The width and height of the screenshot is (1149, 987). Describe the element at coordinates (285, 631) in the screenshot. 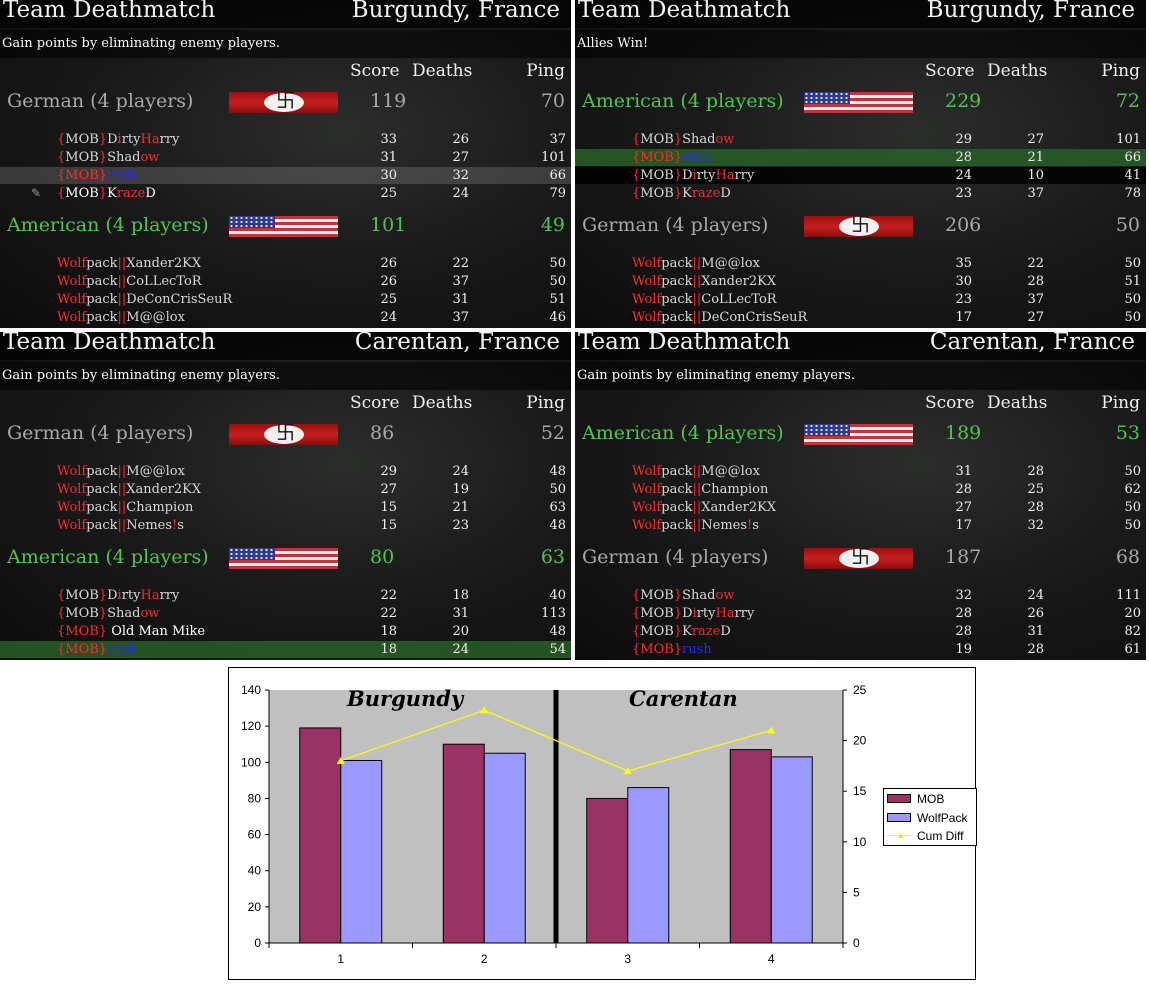

I see `player-row: {MOB} Old Man Mike 18 20 48` at that location.